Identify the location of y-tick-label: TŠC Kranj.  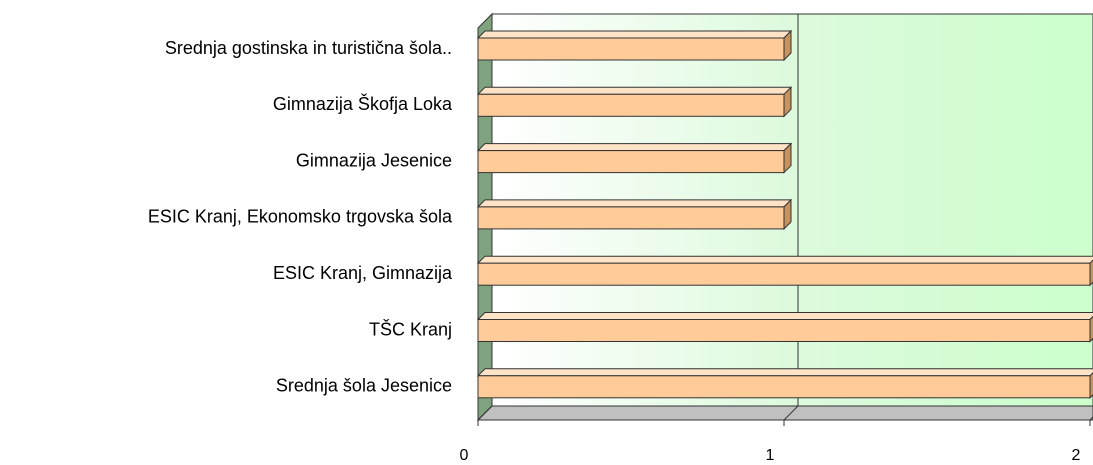
(410, 328).